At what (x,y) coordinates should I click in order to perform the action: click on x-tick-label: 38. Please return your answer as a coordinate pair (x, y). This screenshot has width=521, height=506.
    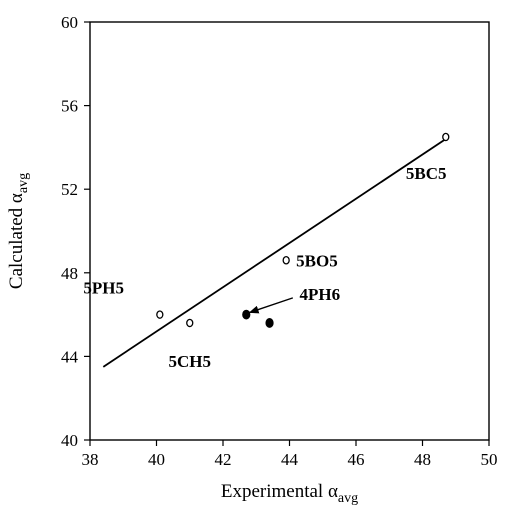
    Looking at the image, I should click on (90, 459).